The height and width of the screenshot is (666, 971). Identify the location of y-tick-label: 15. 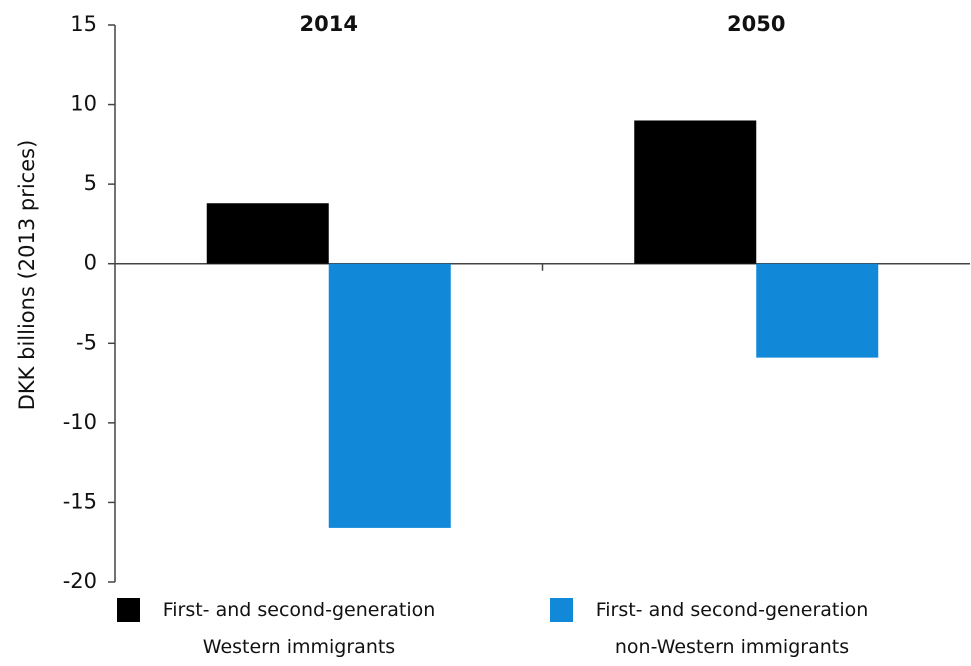
(83, 24).